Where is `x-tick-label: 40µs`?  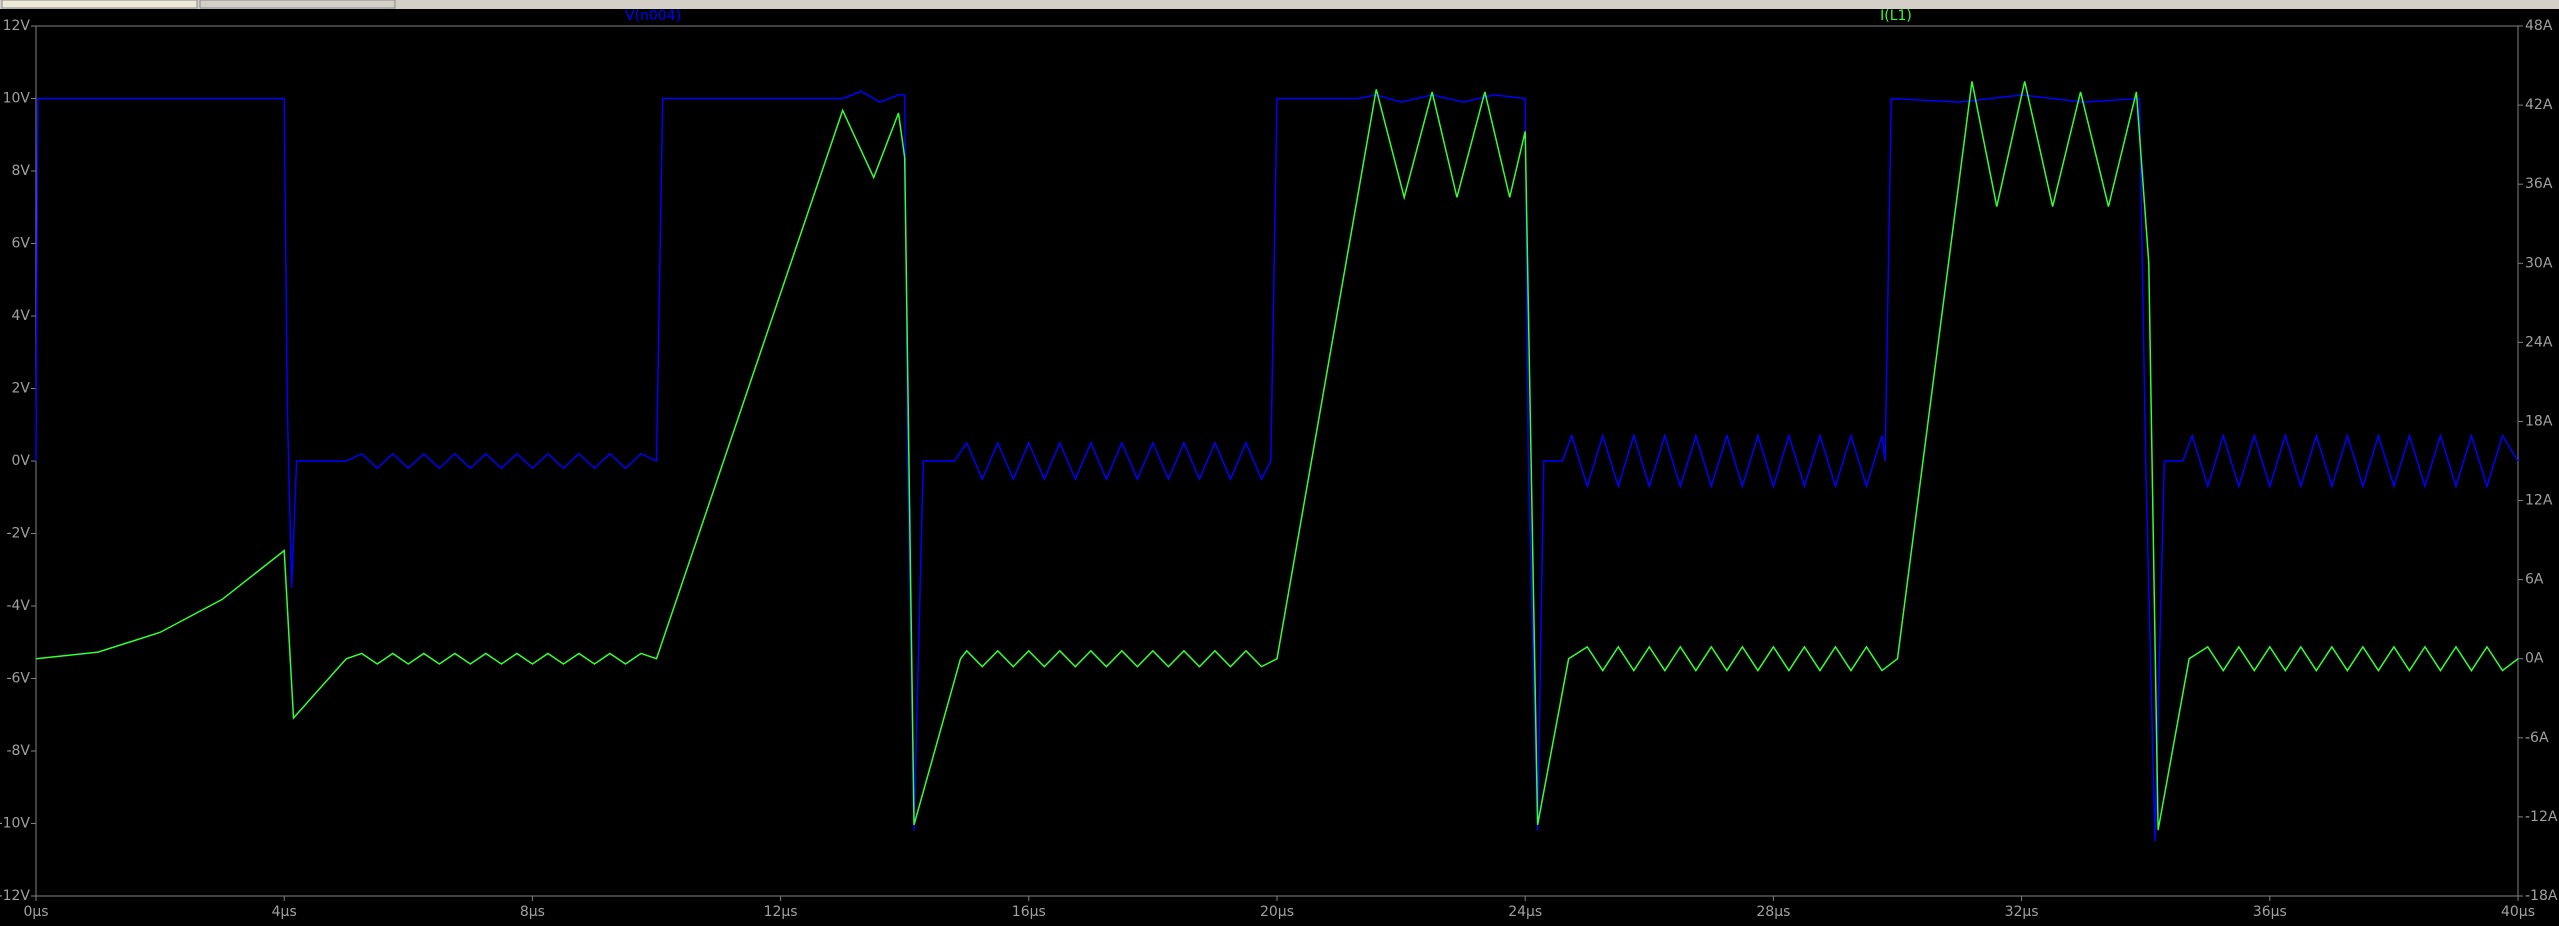 x-tick-label: 40µs is located at coordinates (2518, 912).